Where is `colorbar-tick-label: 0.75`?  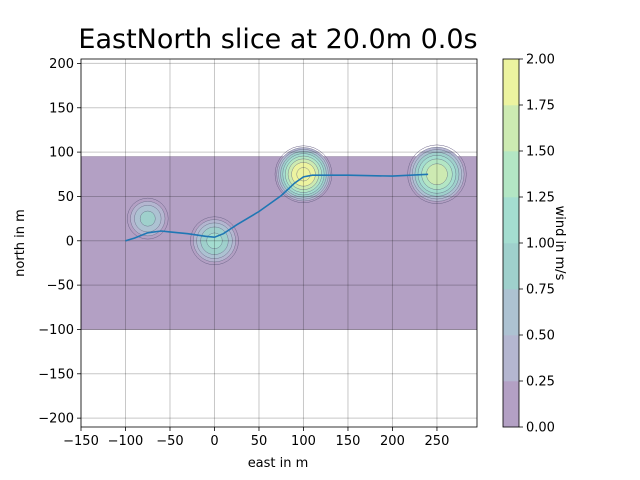
colorbar-tick-label: 0.75 is located at coordinates (540, 290).